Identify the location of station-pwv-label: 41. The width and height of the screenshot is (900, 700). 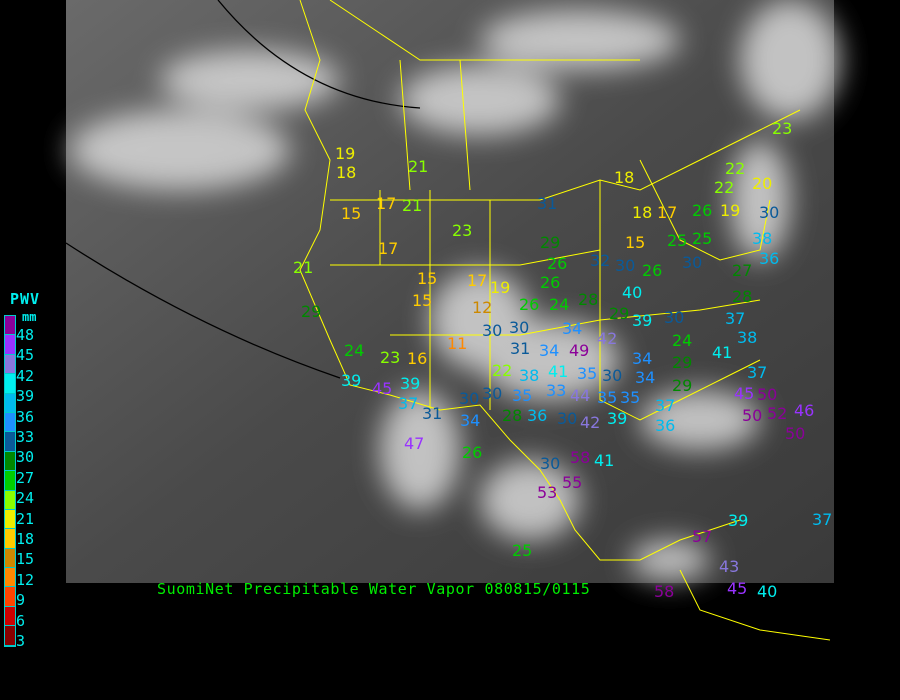
(558, 371).